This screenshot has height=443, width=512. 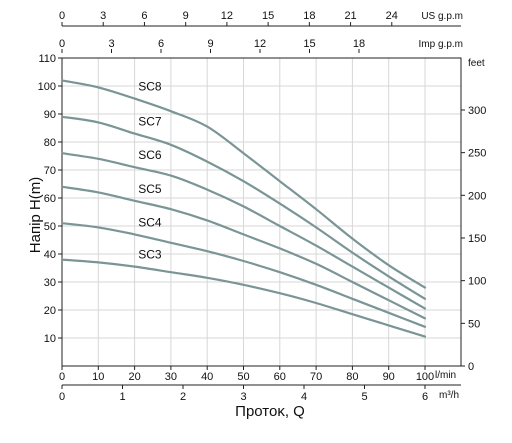 I want to click on y-tick-label: 70, so click(x=50, y=171).